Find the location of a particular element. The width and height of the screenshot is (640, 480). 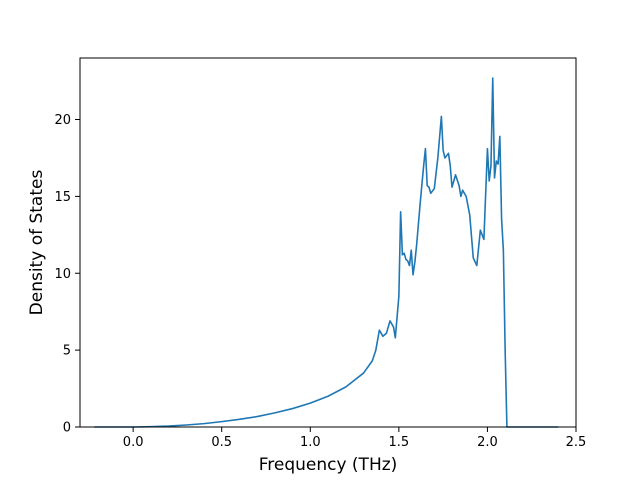

x-tick-label: 2.0 is located at coordinates (487, 442).